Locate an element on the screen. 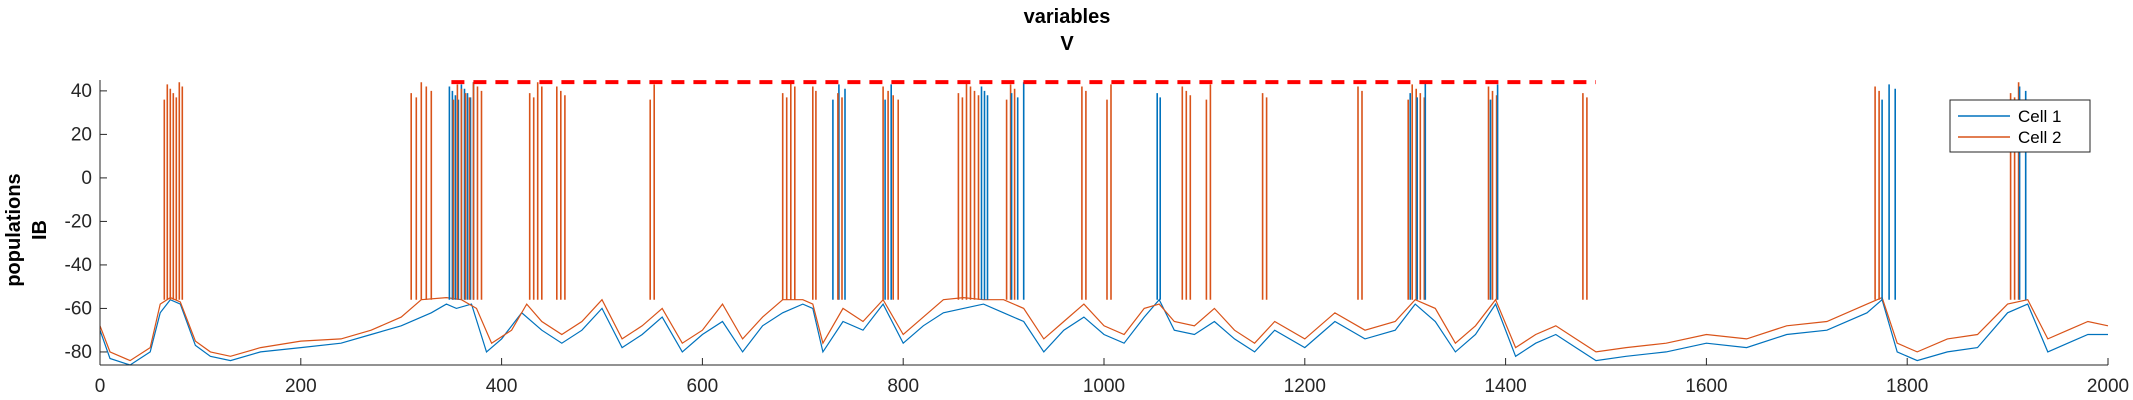 The height and width of the screenshot is (400, 2133). chart-title-line-2: V is located at coordinates (1067, 44).